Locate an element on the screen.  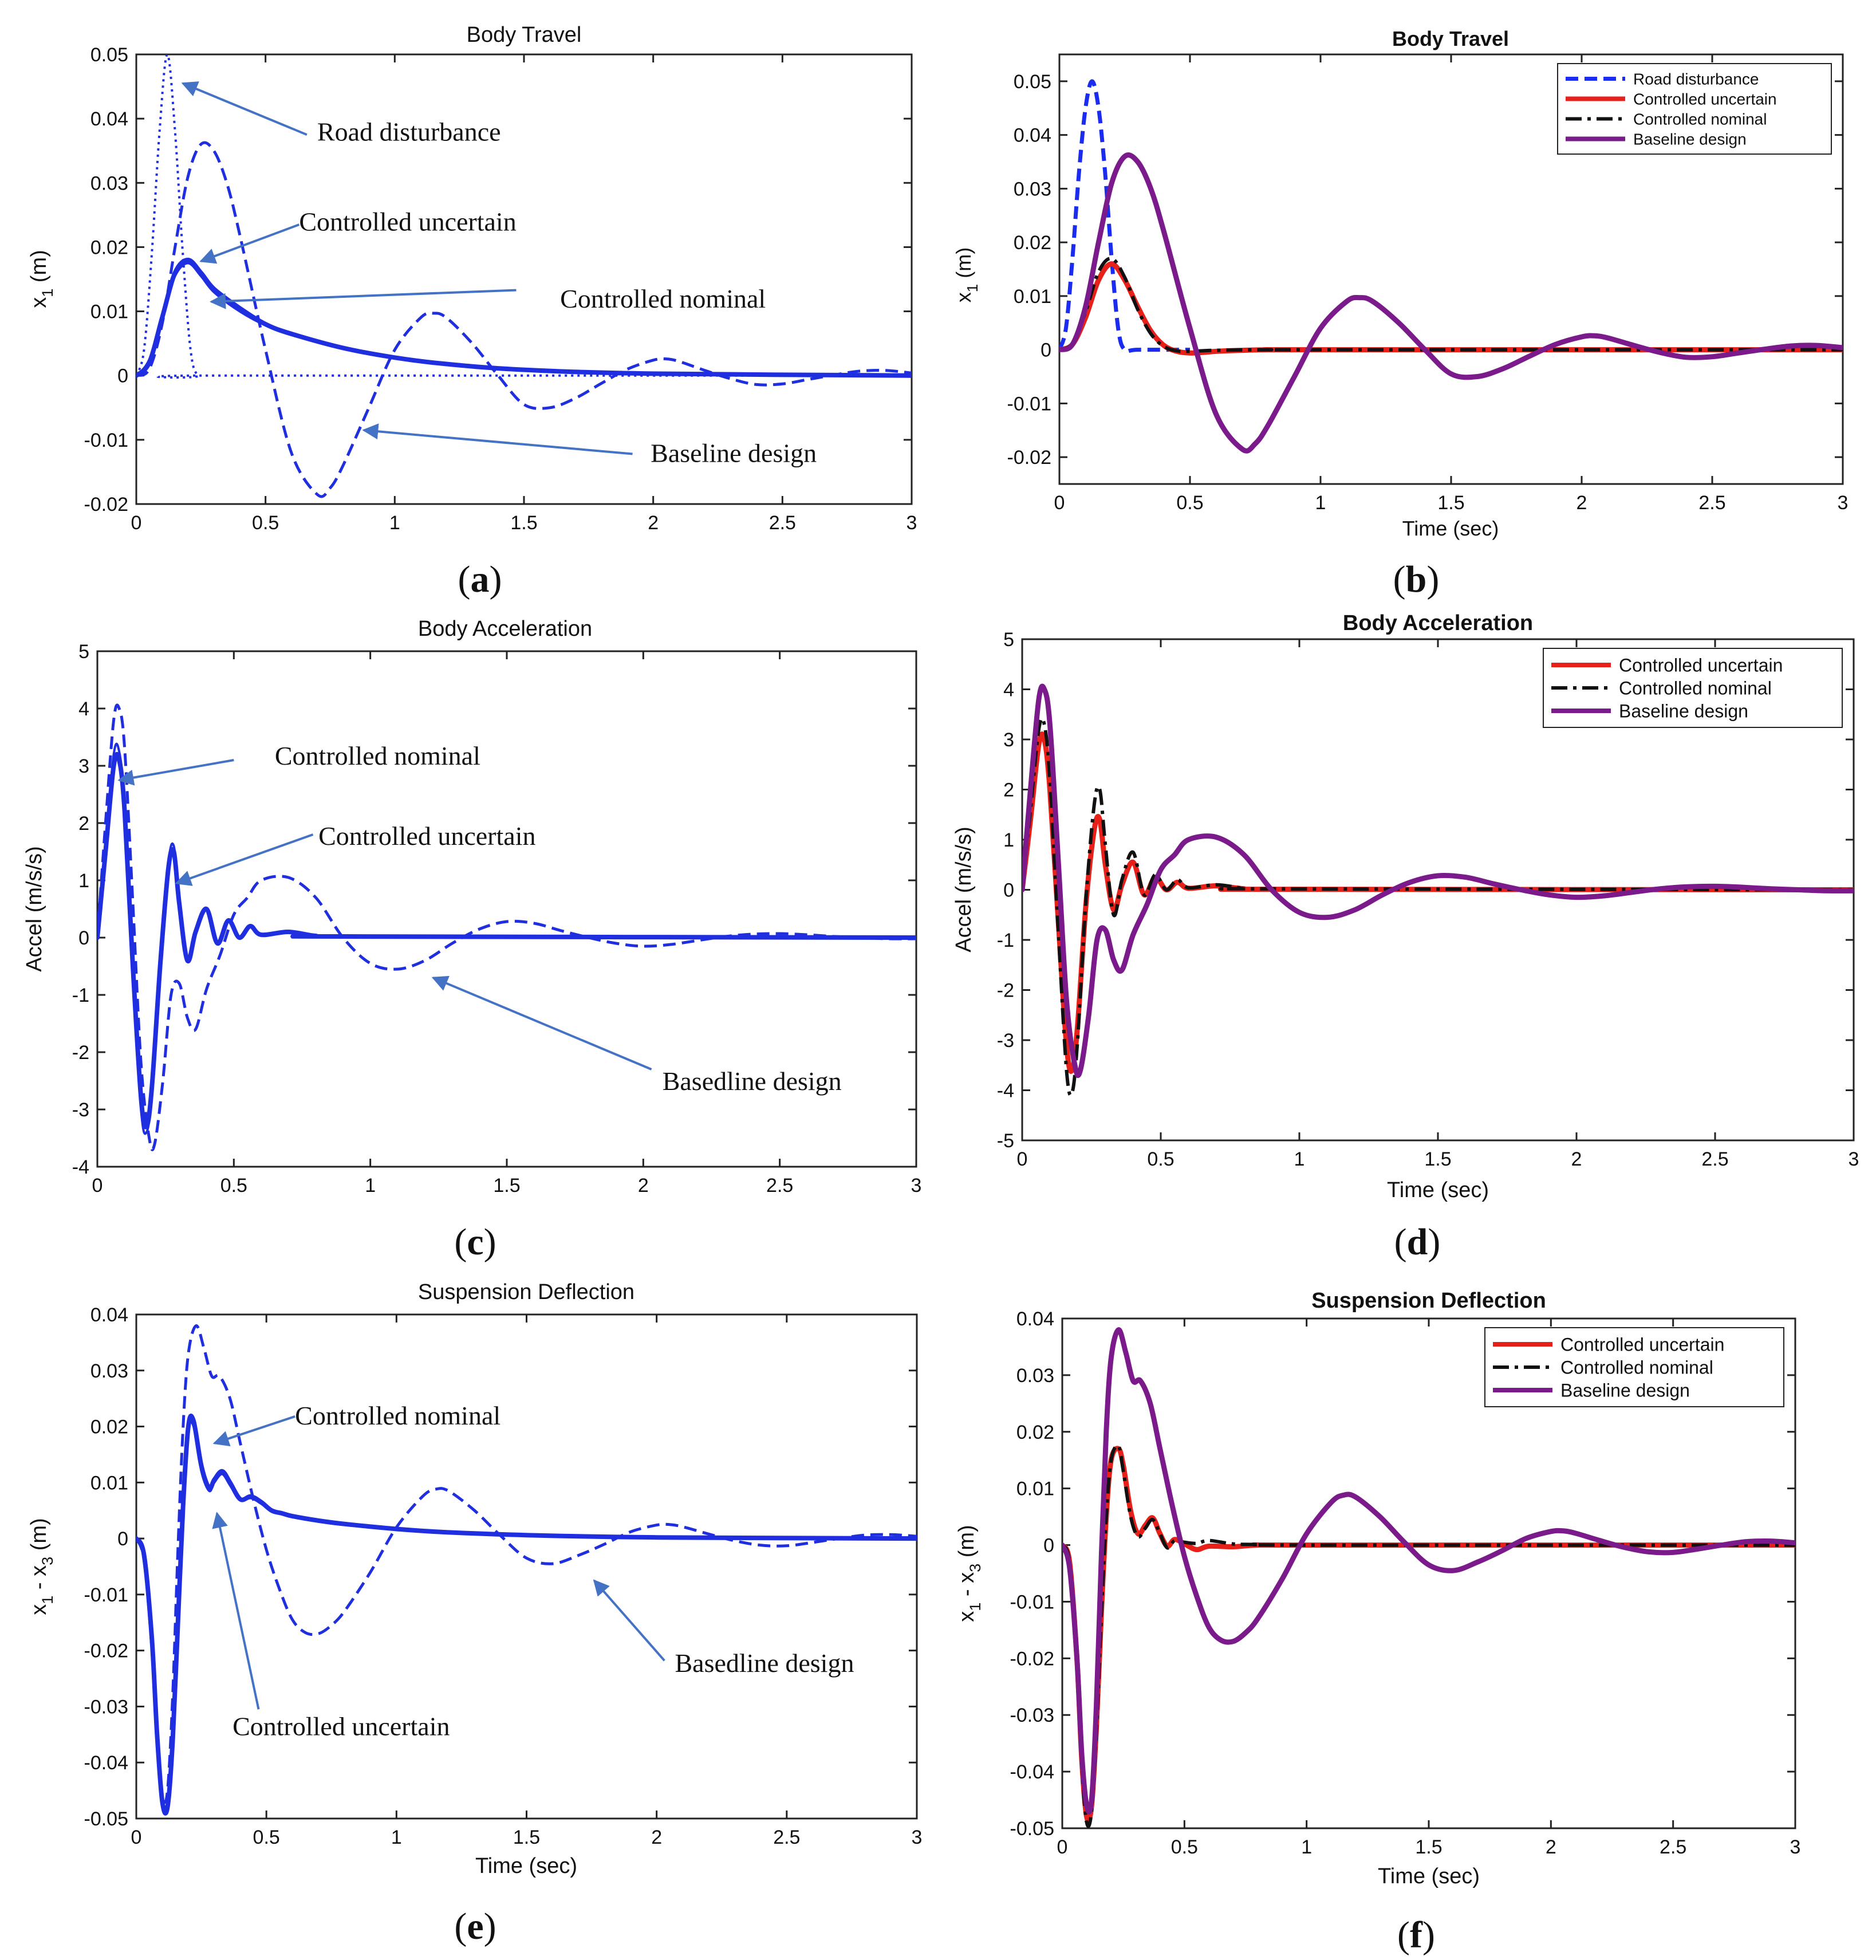
panel-a-annotation: Baseline design is located at coordinates (589, 445).